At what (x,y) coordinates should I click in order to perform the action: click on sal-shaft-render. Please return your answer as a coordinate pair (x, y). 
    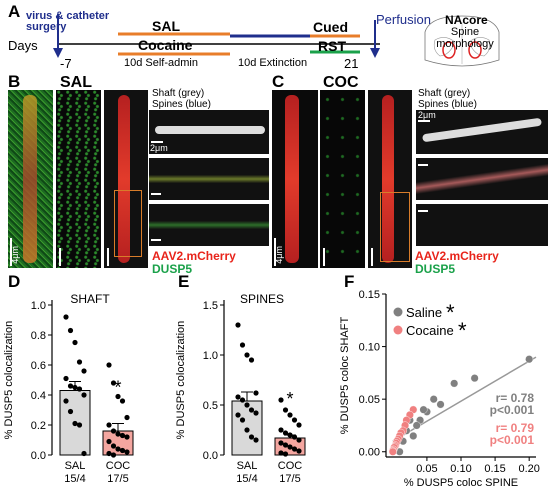
    Looking at the image, I should click on (210, 130).